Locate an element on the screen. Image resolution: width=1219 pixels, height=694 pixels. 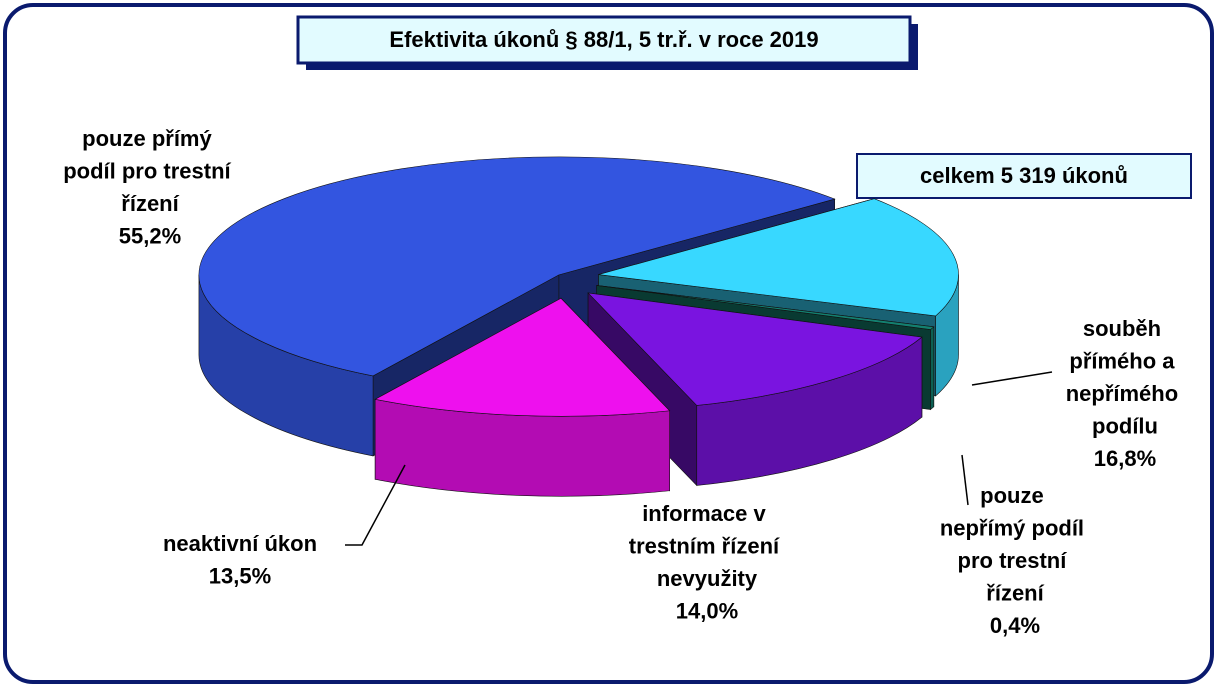
category-label: informace v trestním řízení nevyužity is located at coordinates (707, 546).